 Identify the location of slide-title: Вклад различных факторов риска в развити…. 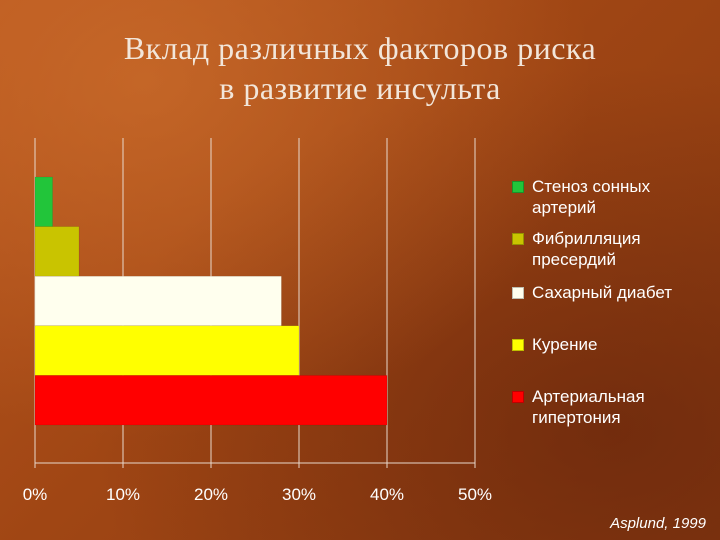
(360, 68).